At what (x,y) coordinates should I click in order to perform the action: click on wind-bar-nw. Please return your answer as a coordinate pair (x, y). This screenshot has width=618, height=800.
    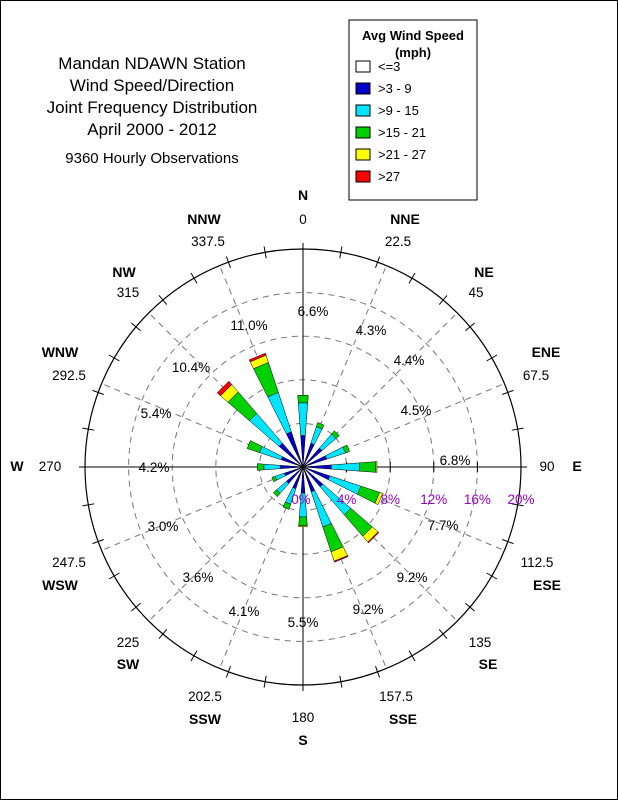
    Looking at the image, I should click on (260, 424).